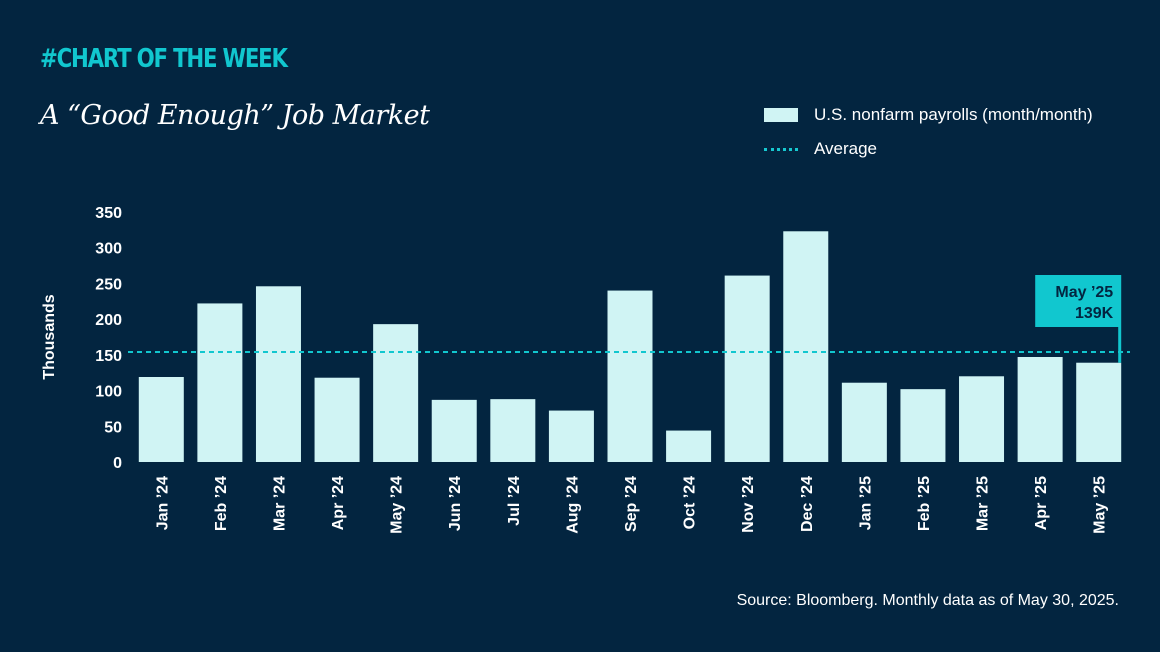  I want to click on y-tick-label: 350, so click(108, 213).